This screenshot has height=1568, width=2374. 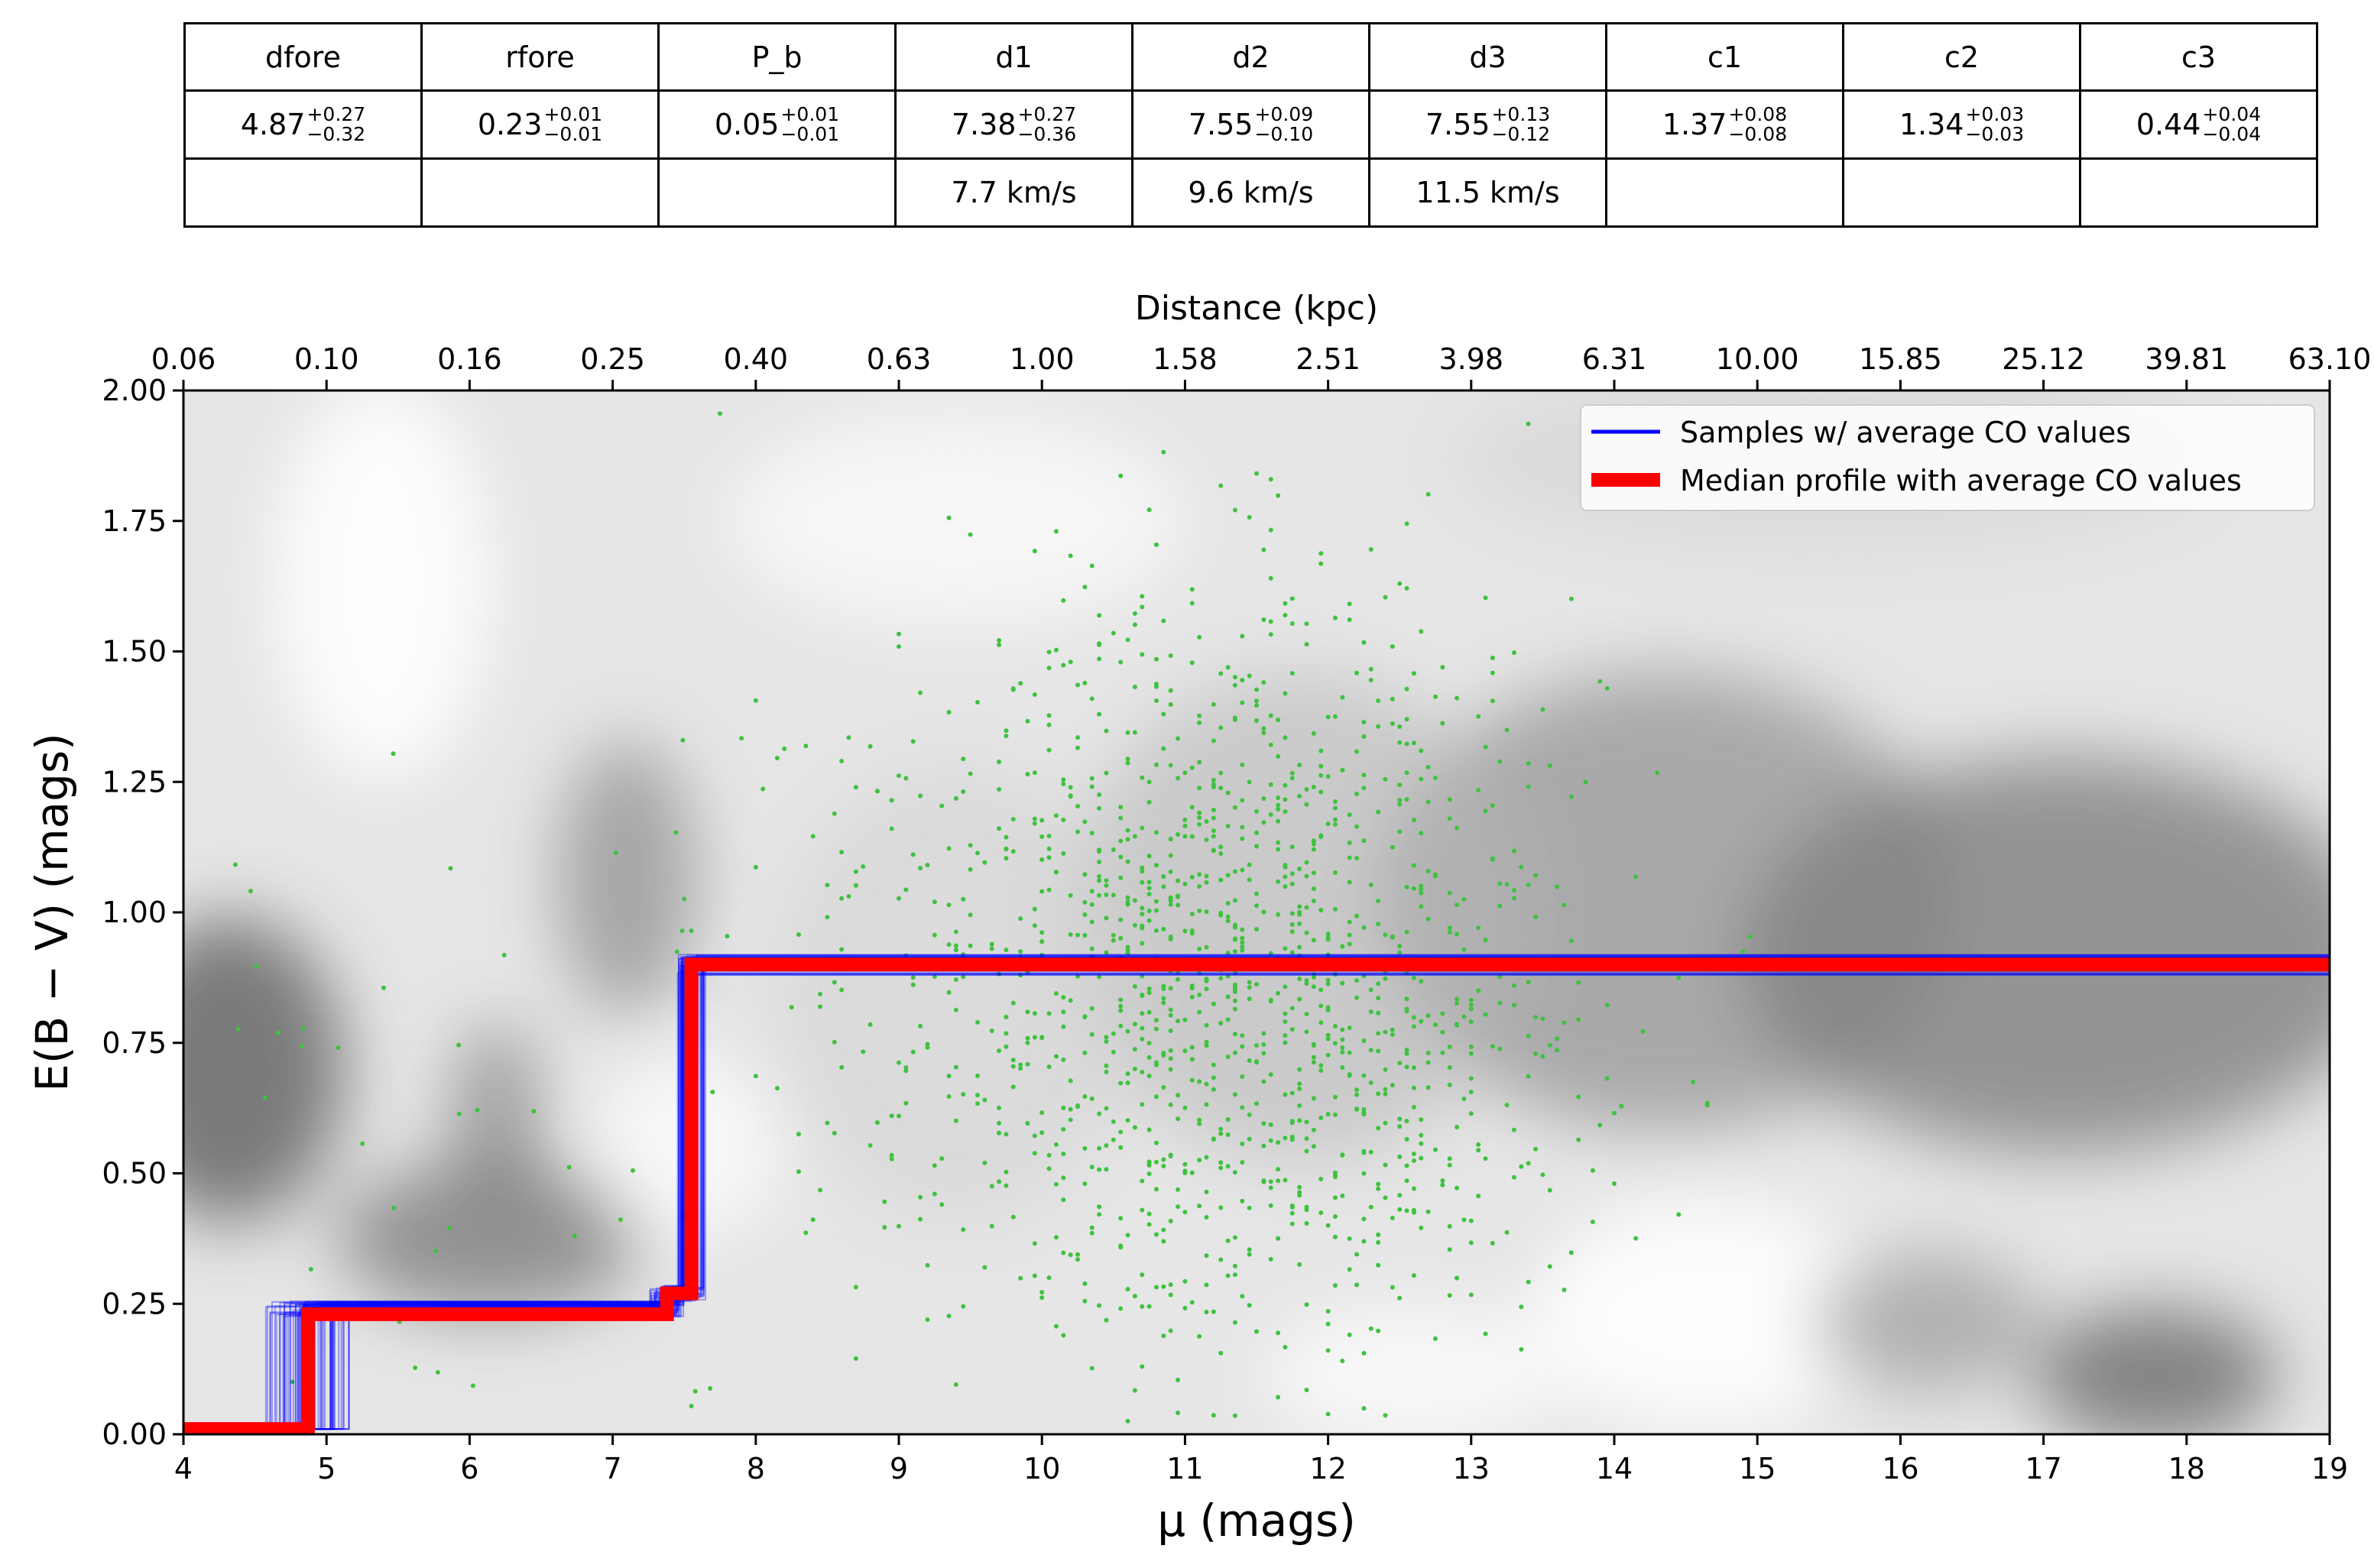 I want to click on y-tick-label: 1.00, so click(x=135, y=912).